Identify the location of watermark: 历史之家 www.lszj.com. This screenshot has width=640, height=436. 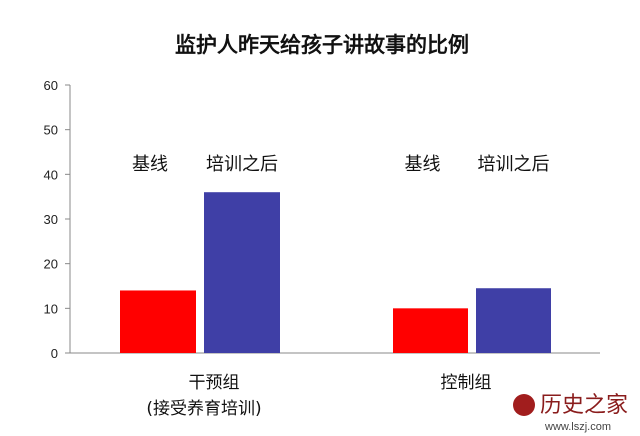
(570, 413).